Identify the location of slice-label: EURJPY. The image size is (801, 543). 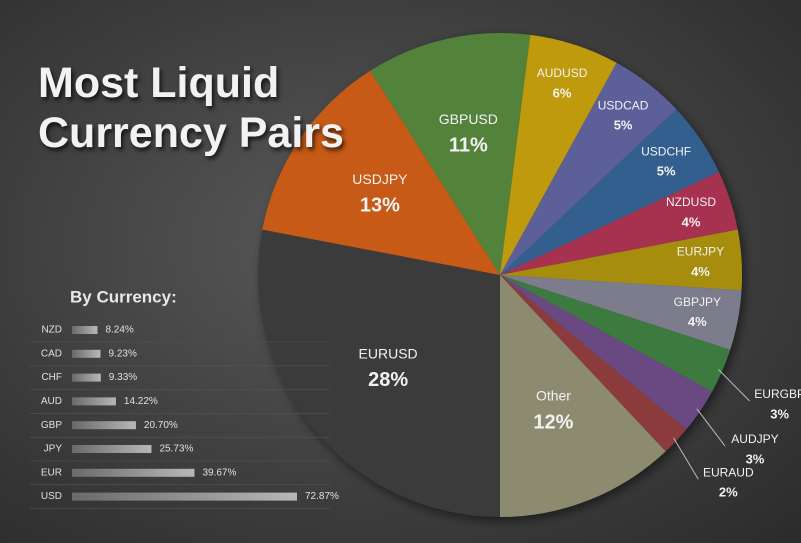
(700, 252).